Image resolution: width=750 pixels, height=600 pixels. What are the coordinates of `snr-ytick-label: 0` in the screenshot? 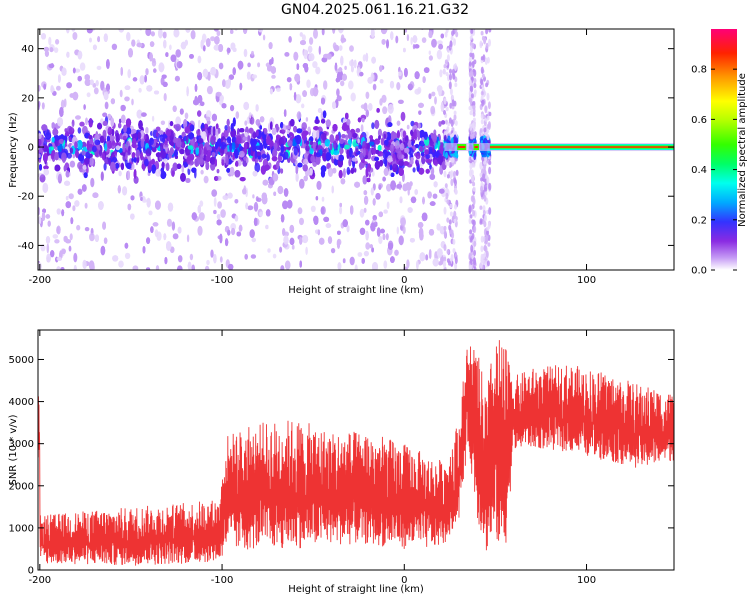 It's located at (31, 571).